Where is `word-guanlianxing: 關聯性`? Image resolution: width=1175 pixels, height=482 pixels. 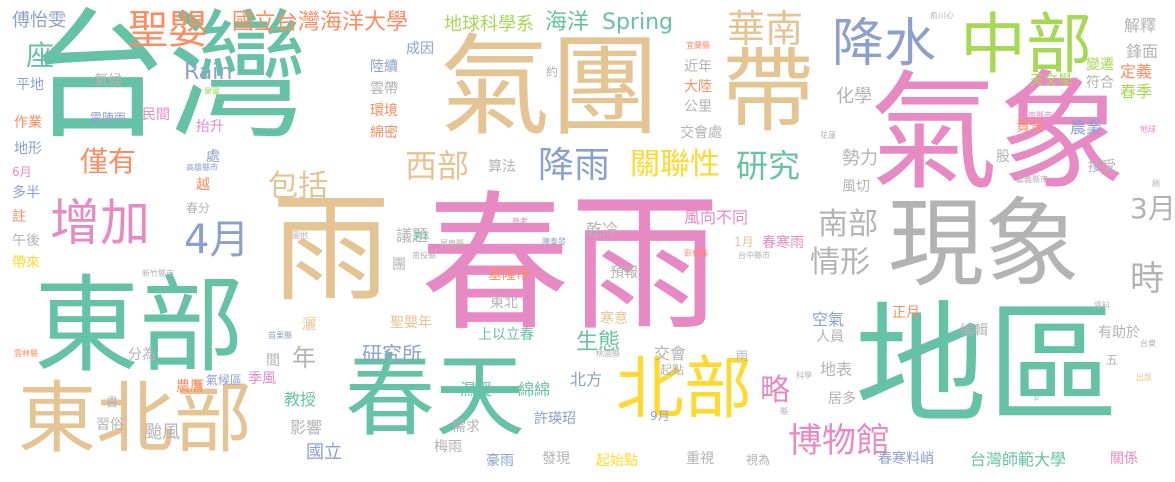 word-guanlianxing: 關聯性 is located at coordinates (675, 164).